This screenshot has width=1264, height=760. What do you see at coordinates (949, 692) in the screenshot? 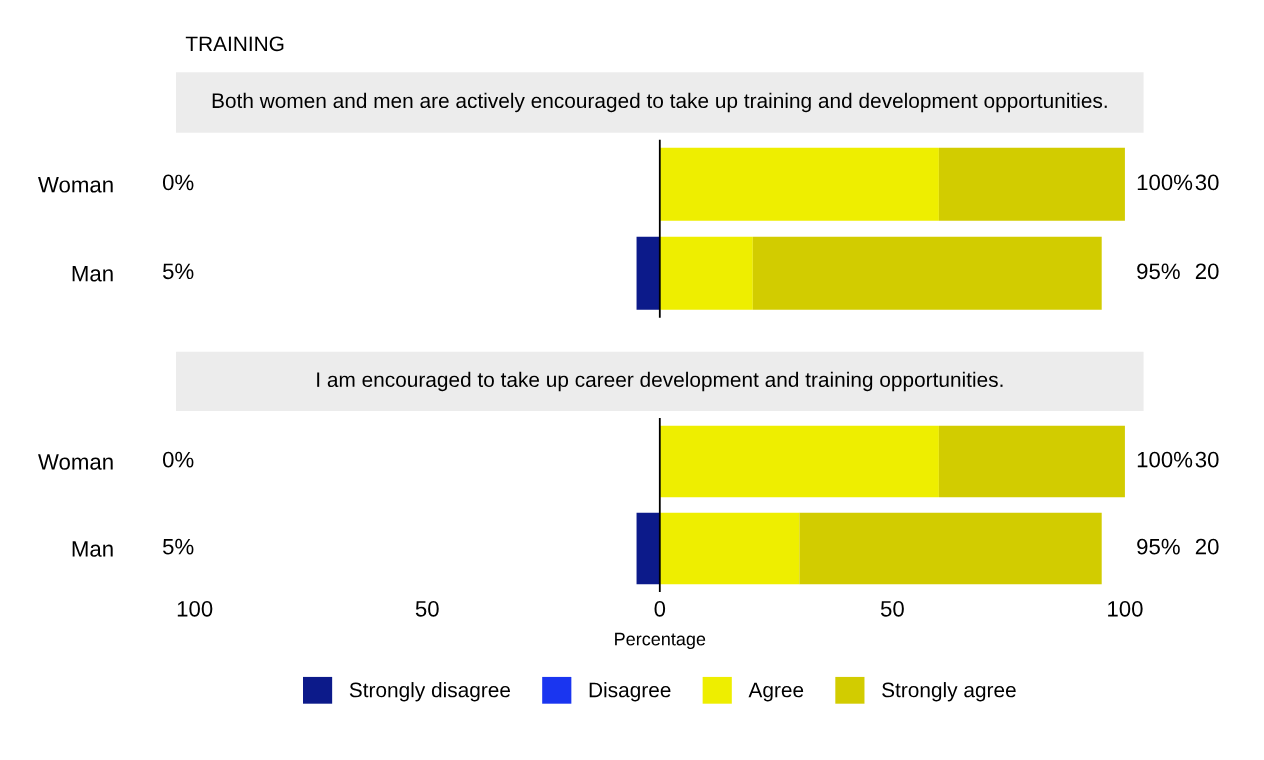
I see `legend-label: Strongly agree` at bounding box center [949, 692].